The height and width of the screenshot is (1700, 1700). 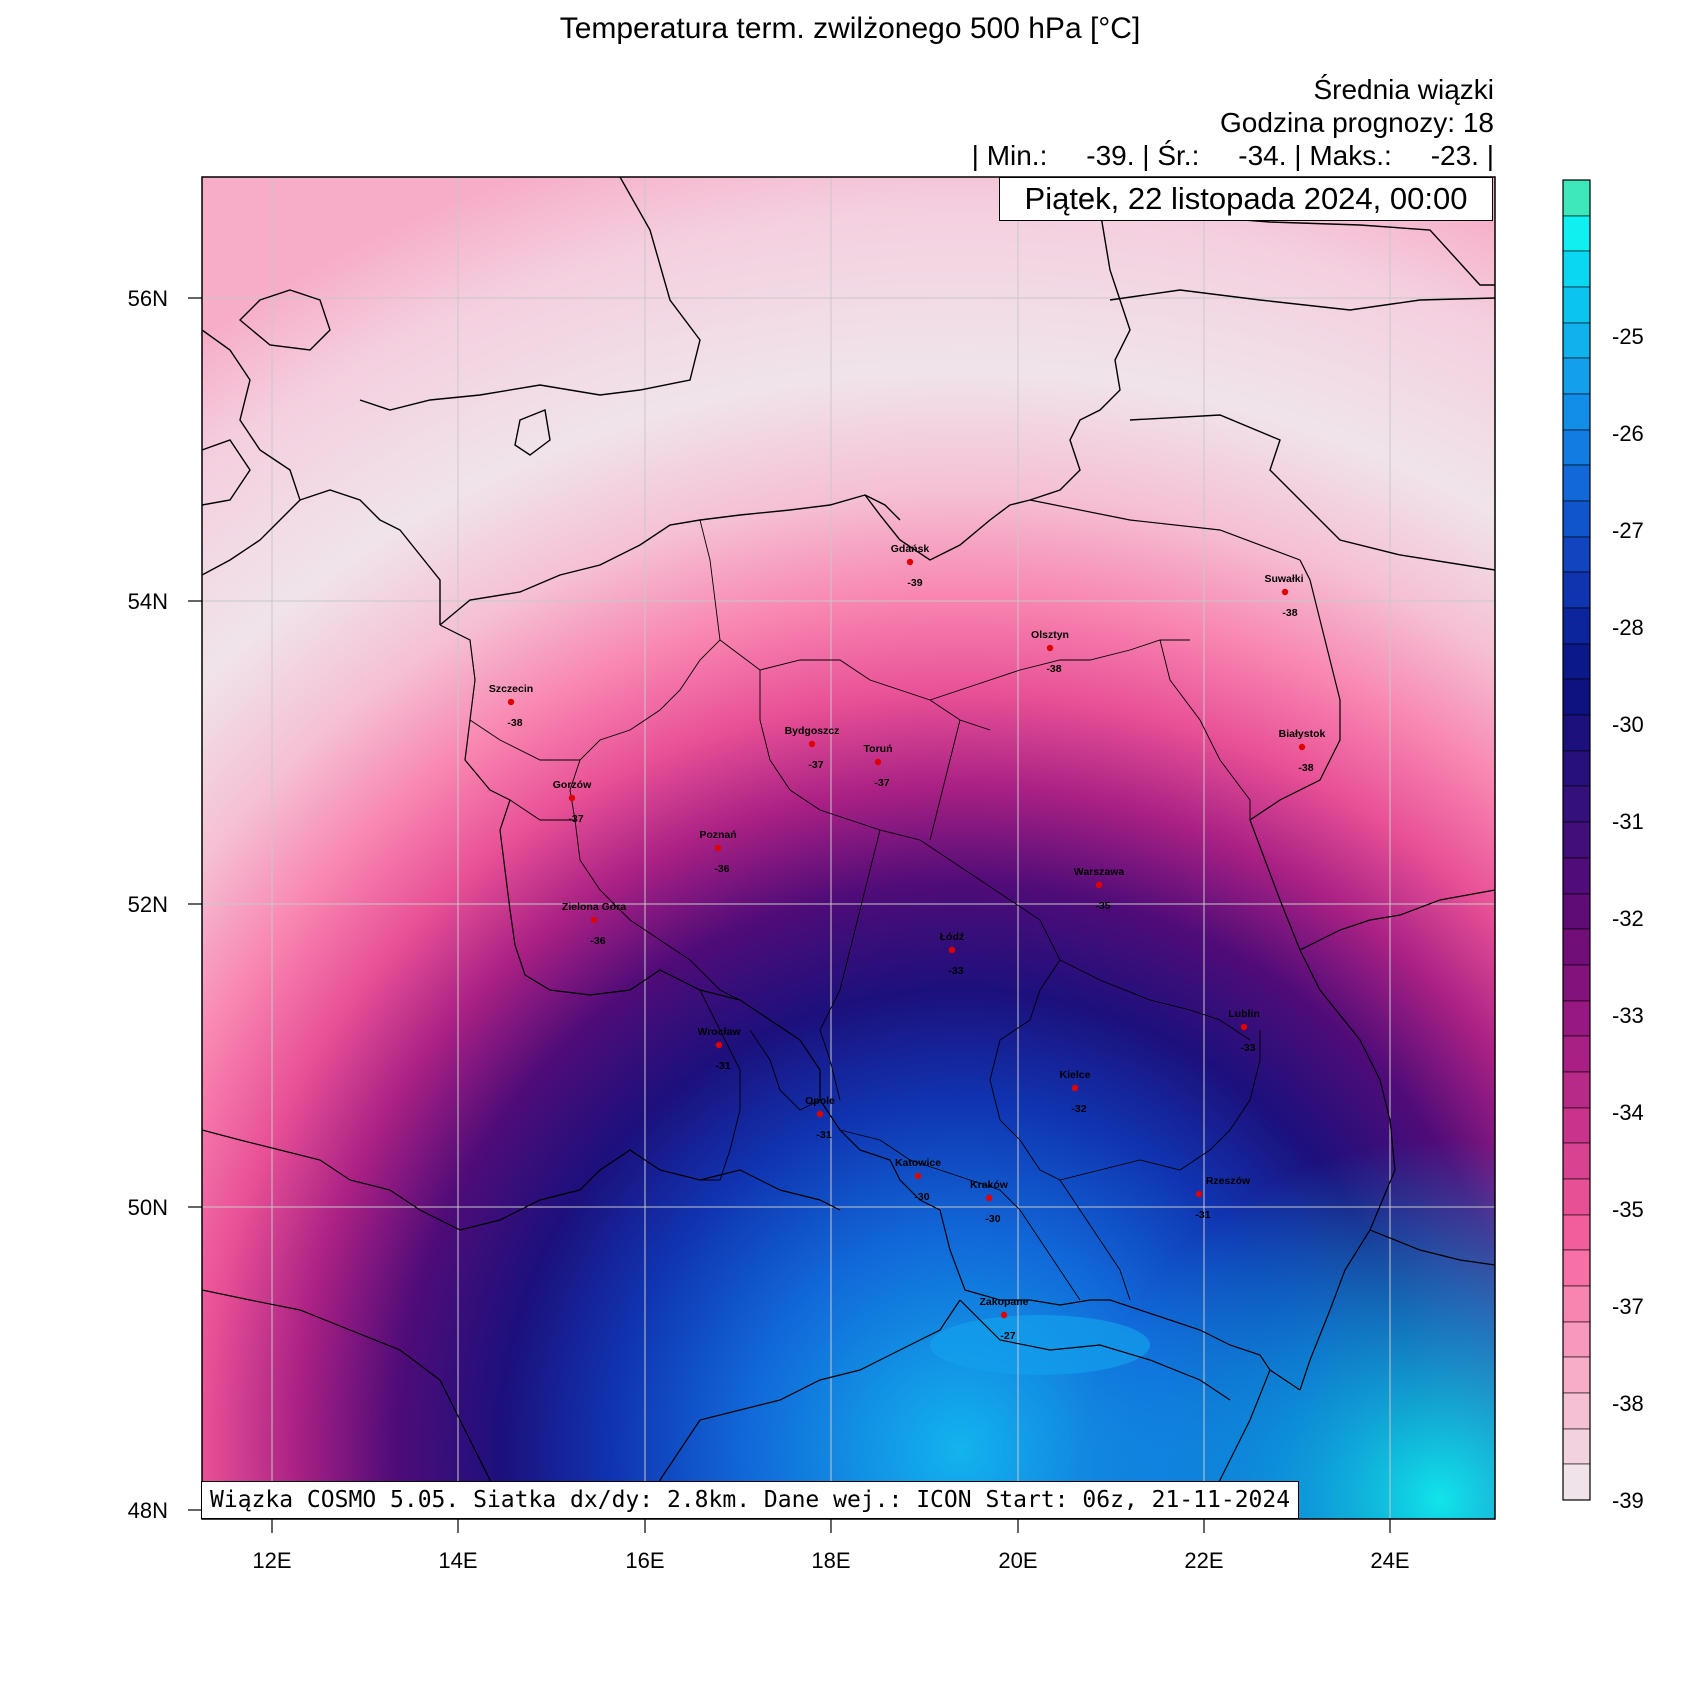 What do you see at coordinates (1628, 1403) in the screenshot?
I see `colorbar-label: -38` at bounding box center [1628, 1403].